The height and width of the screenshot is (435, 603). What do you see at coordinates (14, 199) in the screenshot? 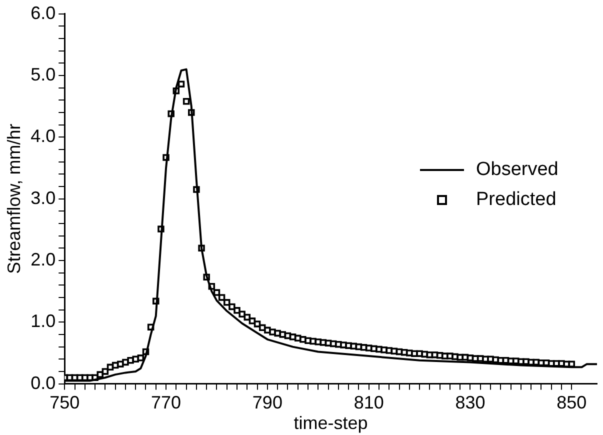
I see `y-axis-title: Streamflow, mm/hr` at bounding box center [14, 199].